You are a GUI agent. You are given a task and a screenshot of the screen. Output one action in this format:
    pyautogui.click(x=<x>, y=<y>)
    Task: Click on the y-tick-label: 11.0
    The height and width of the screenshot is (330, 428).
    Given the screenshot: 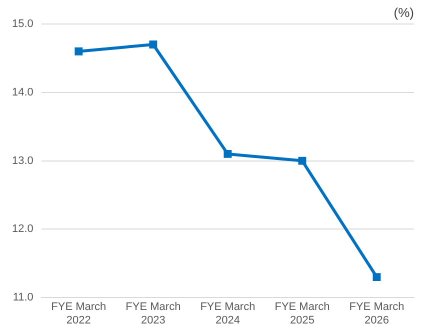 What is the action you would take?
    pyautogui.click(x=23, y=298)
    